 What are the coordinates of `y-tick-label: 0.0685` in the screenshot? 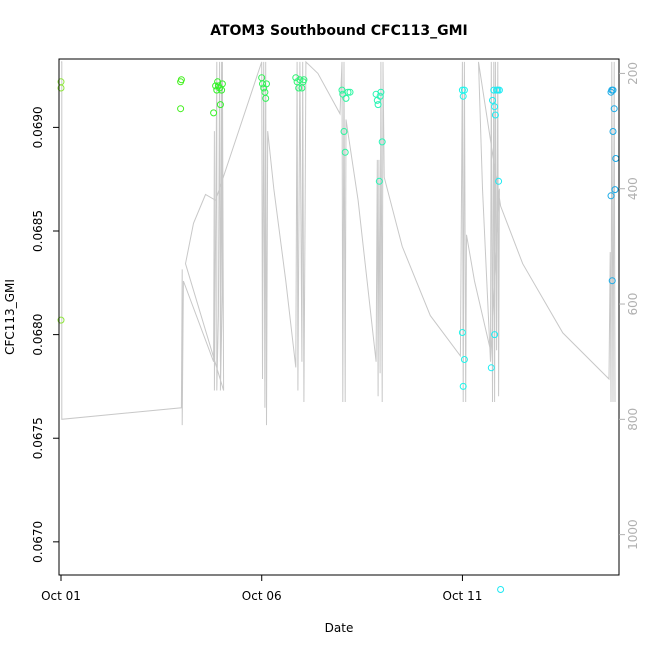 It's located at (38, 231).